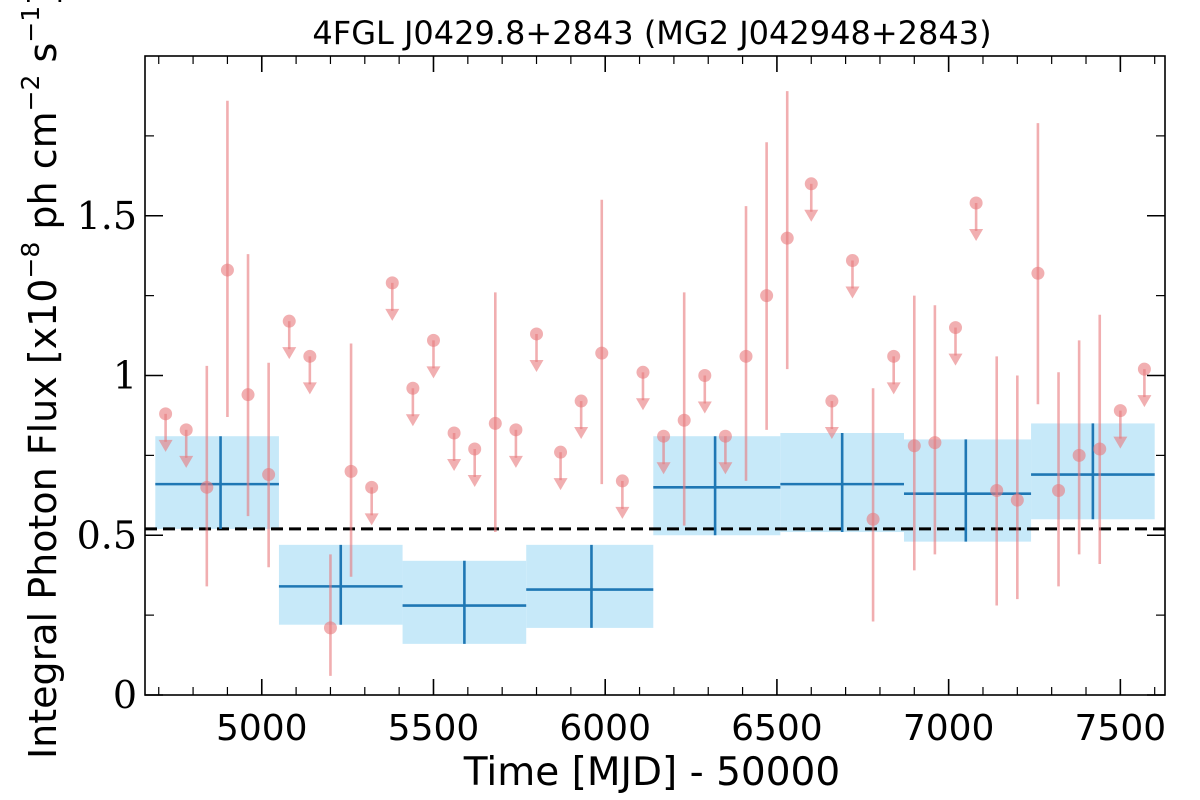 The image size is (1200, 800). What do you see at coordinates (107, 216) in the screenshot?
I see `y-tick-label: 1.5` at bounding box center [107, 216].